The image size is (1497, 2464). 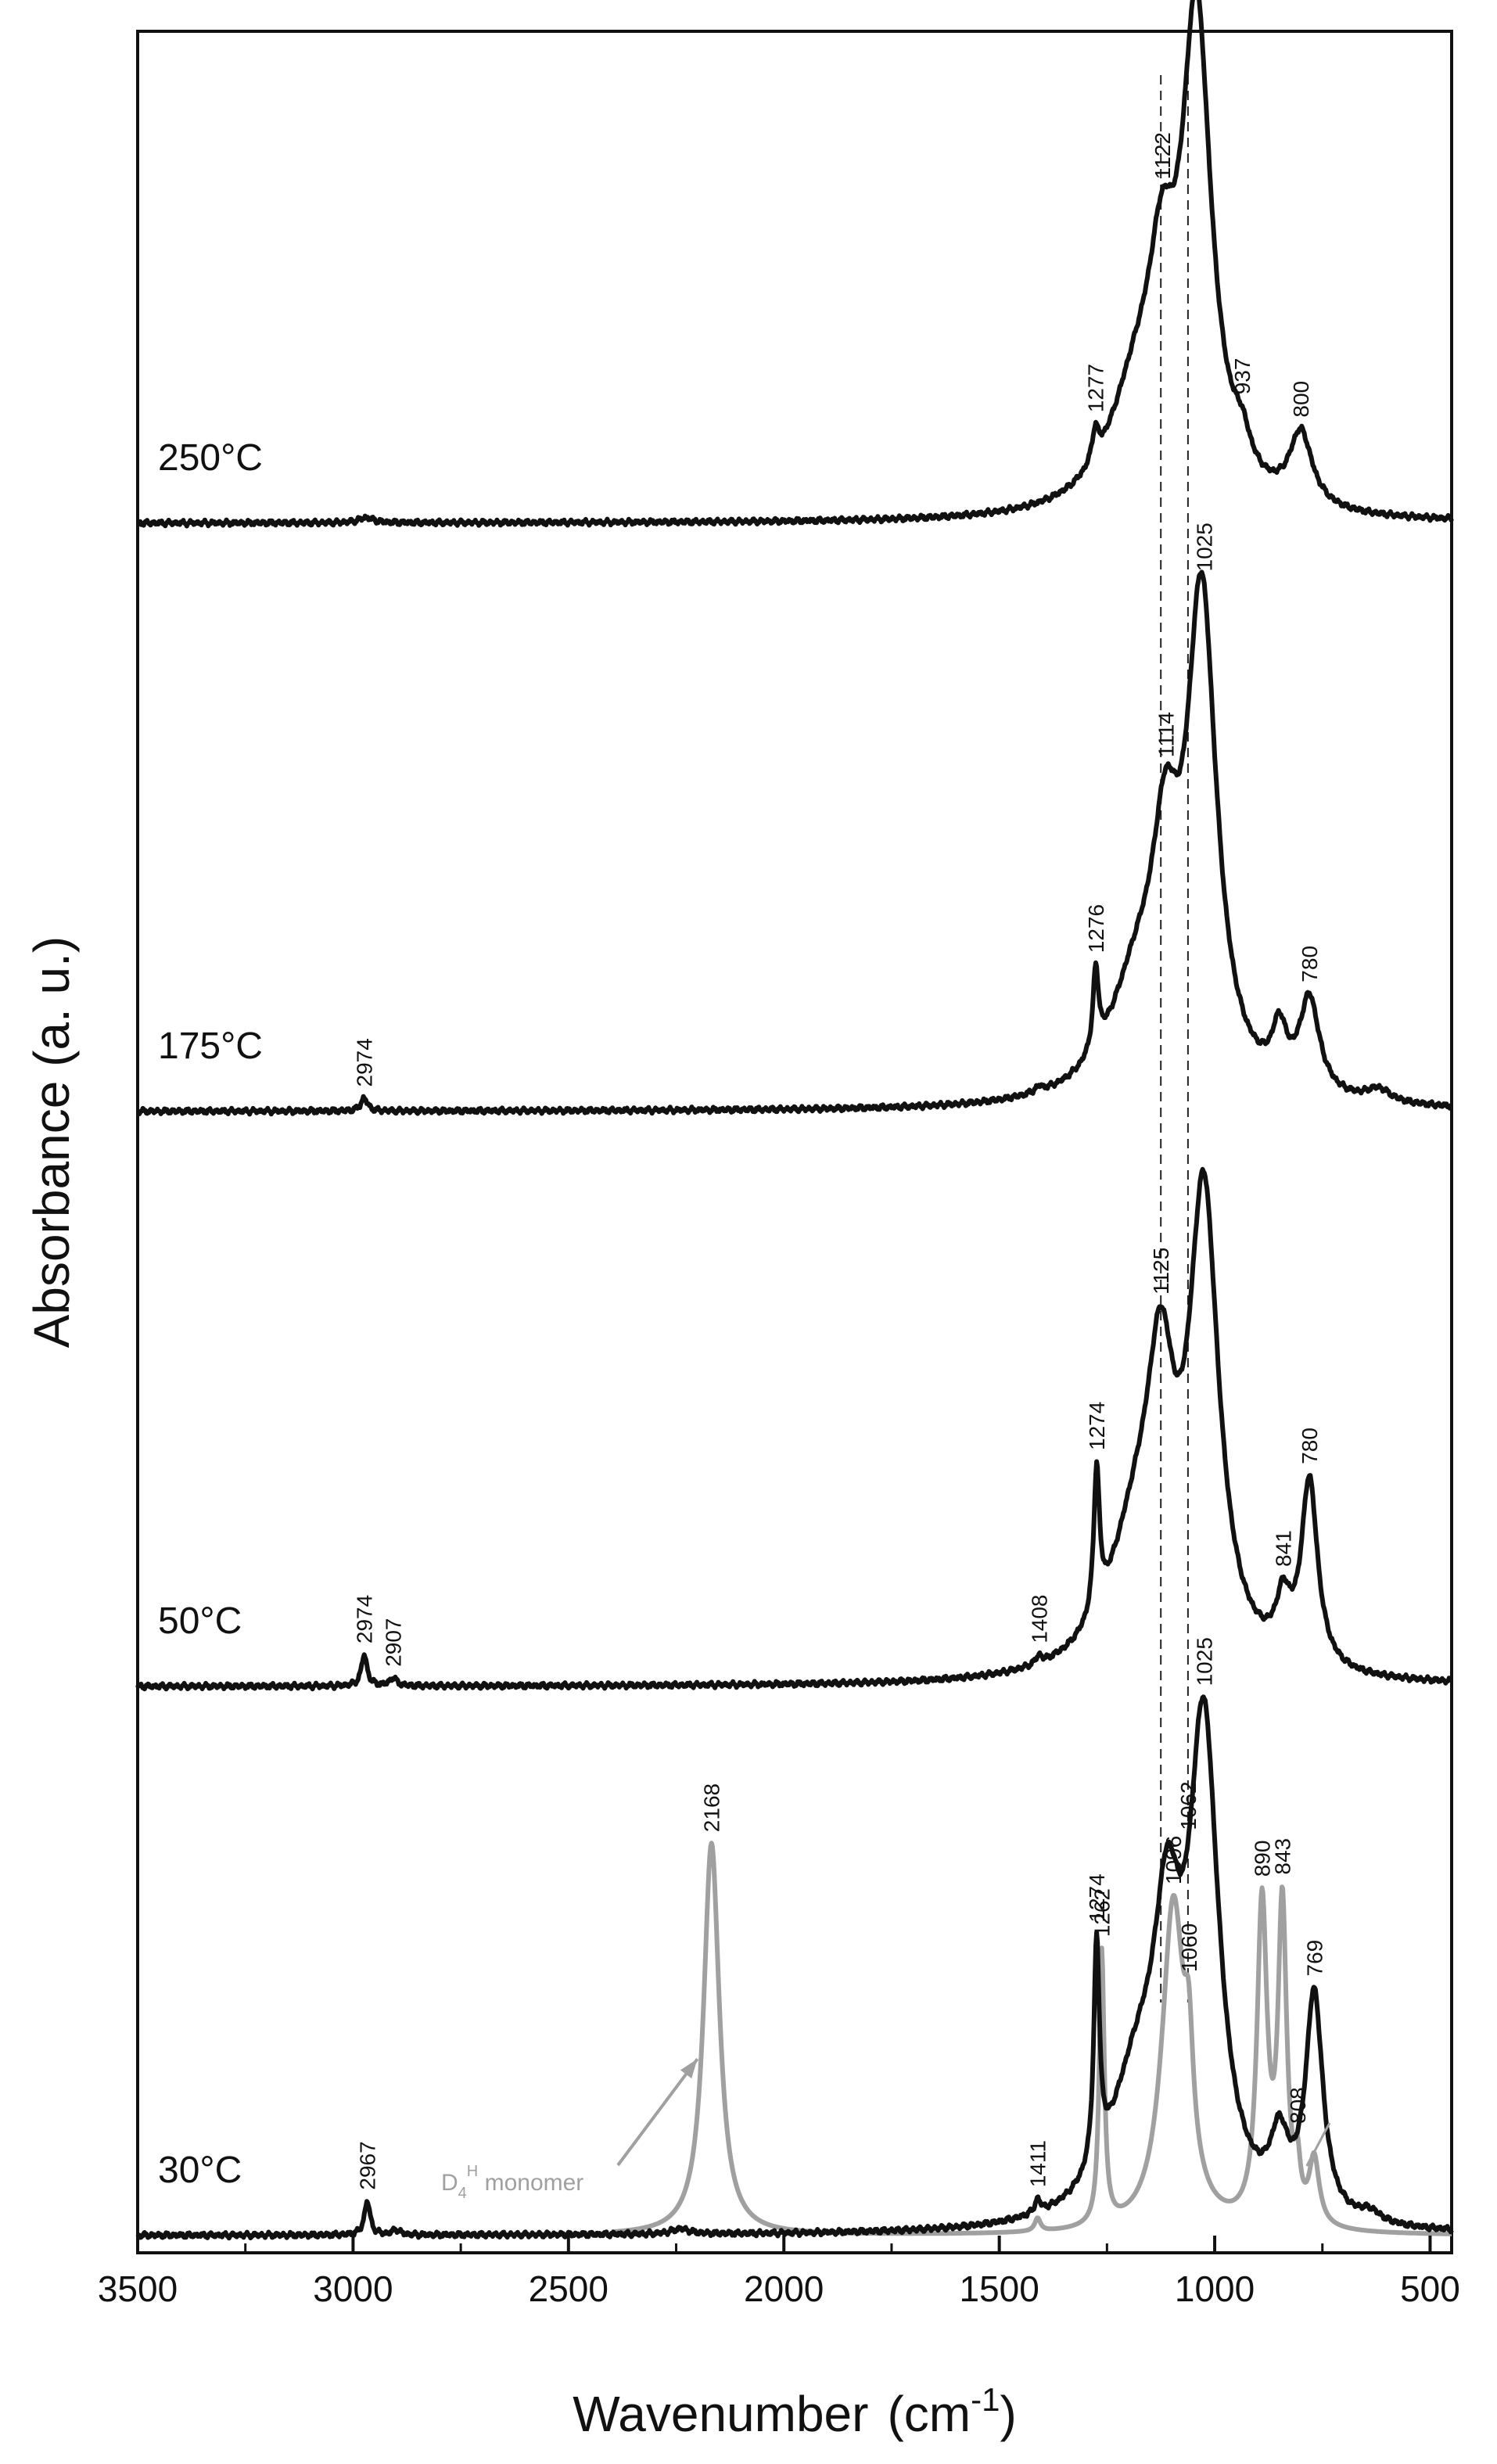 I want to click on peak-label-175c-1114: 1114, so click(x=1166, y=734).